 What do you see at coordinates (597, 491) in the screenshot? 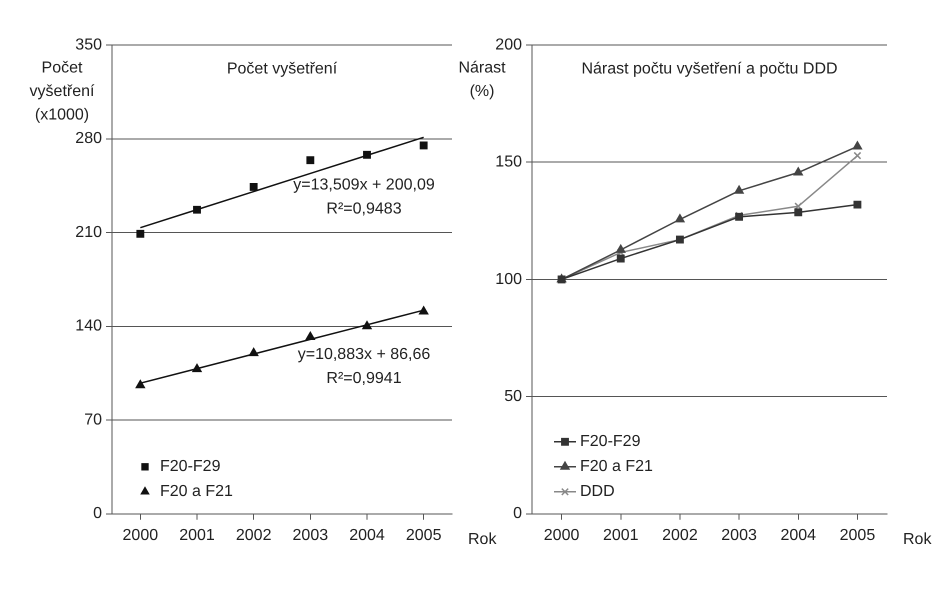
I see `legend-label: DDD` at bounding box center [597, 491].